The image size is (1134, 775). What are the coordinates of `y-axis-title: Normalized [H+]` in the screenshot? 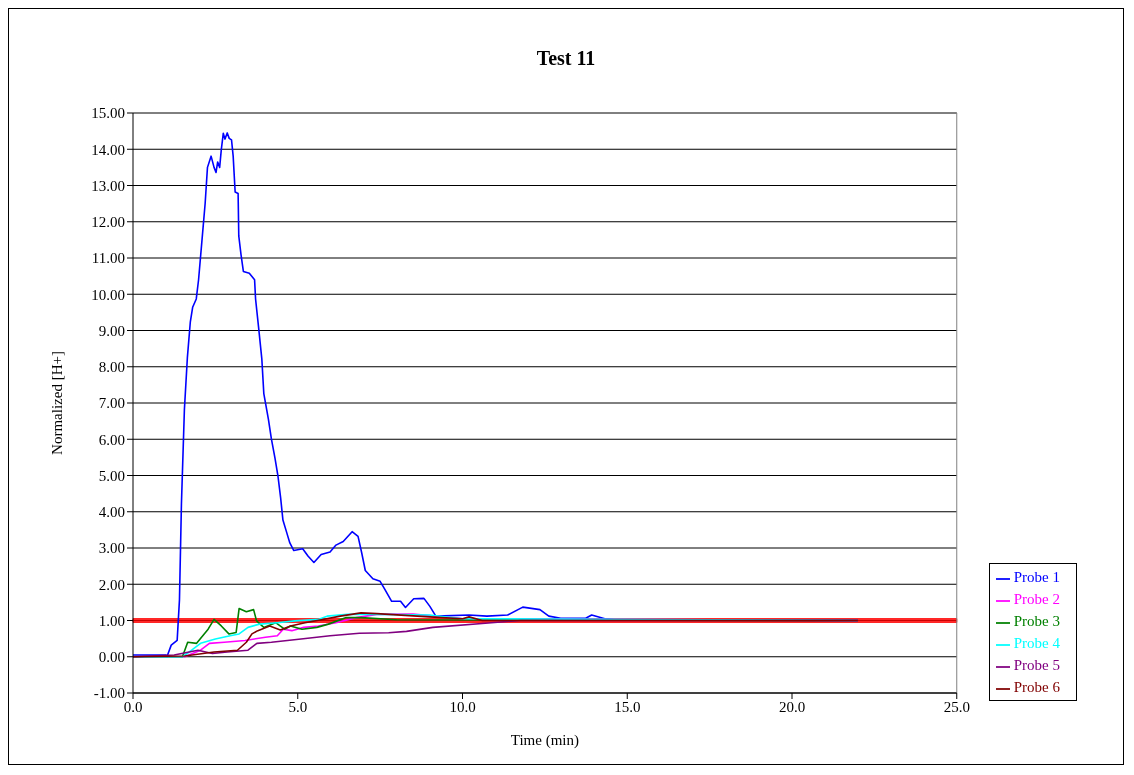 It's located at (57, 403).